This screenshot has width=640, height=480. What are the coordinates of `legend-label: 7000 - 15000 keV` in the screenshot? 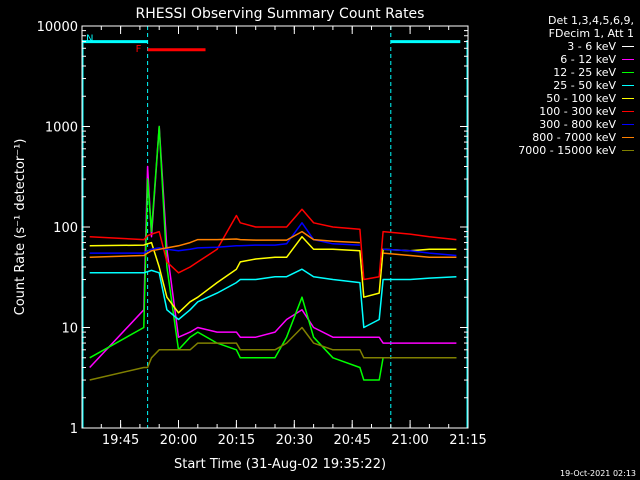 It's located at (567, 150).